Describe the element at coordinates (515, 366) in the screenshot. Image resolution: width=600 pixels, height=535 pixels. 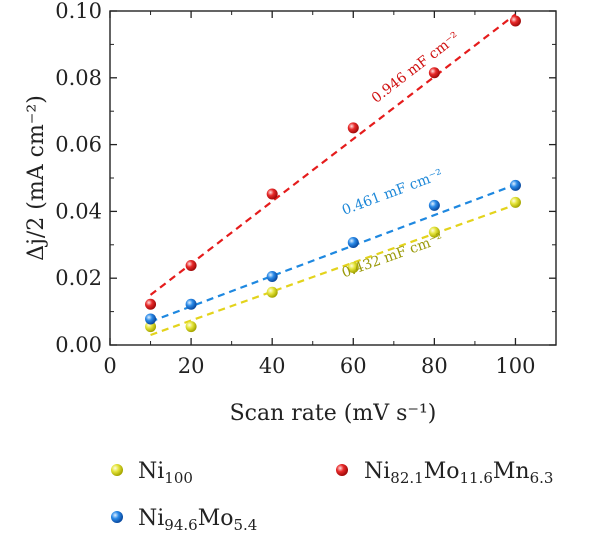
I see `x-tick-label: 100` at that location.